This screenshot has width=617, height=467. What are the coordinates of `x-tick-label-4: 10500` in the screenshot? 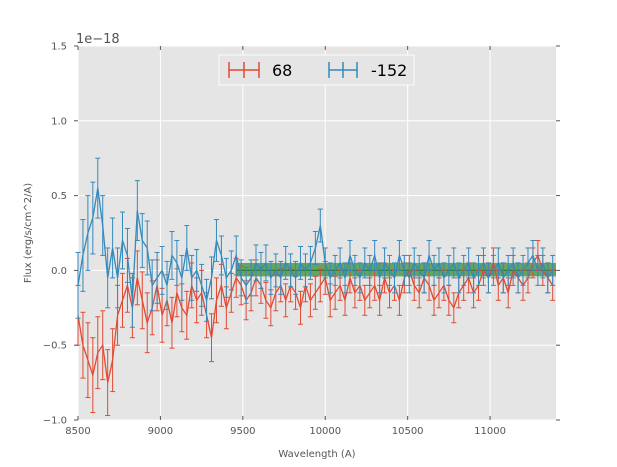 It's located at (408, 431).